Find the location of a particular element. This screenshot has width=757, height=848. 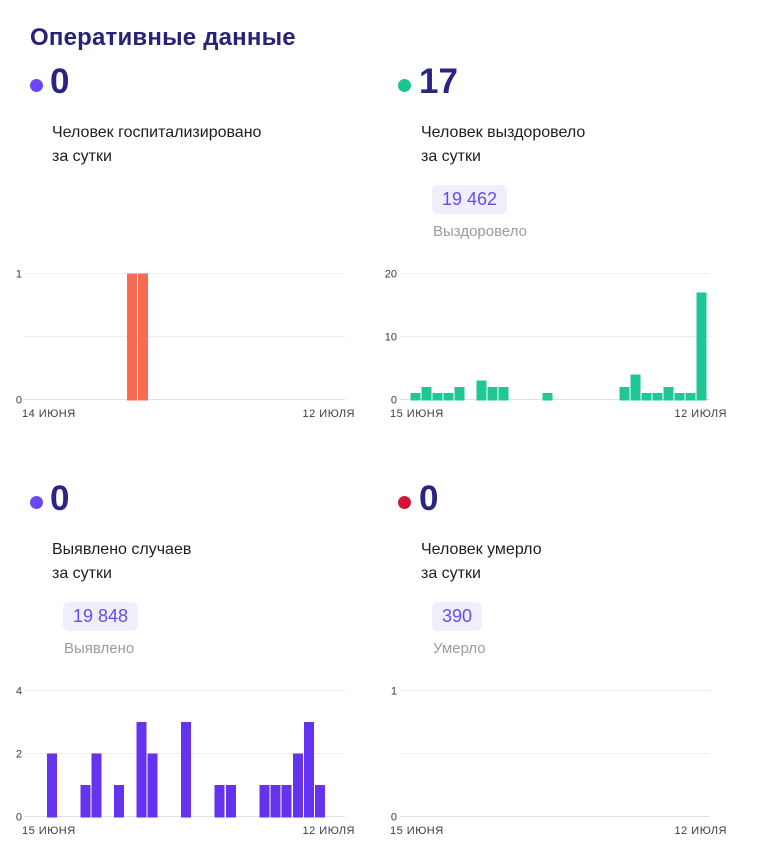

detected-stat-label: Выявлено случаев за сутки is located at coordinates (121, 562).